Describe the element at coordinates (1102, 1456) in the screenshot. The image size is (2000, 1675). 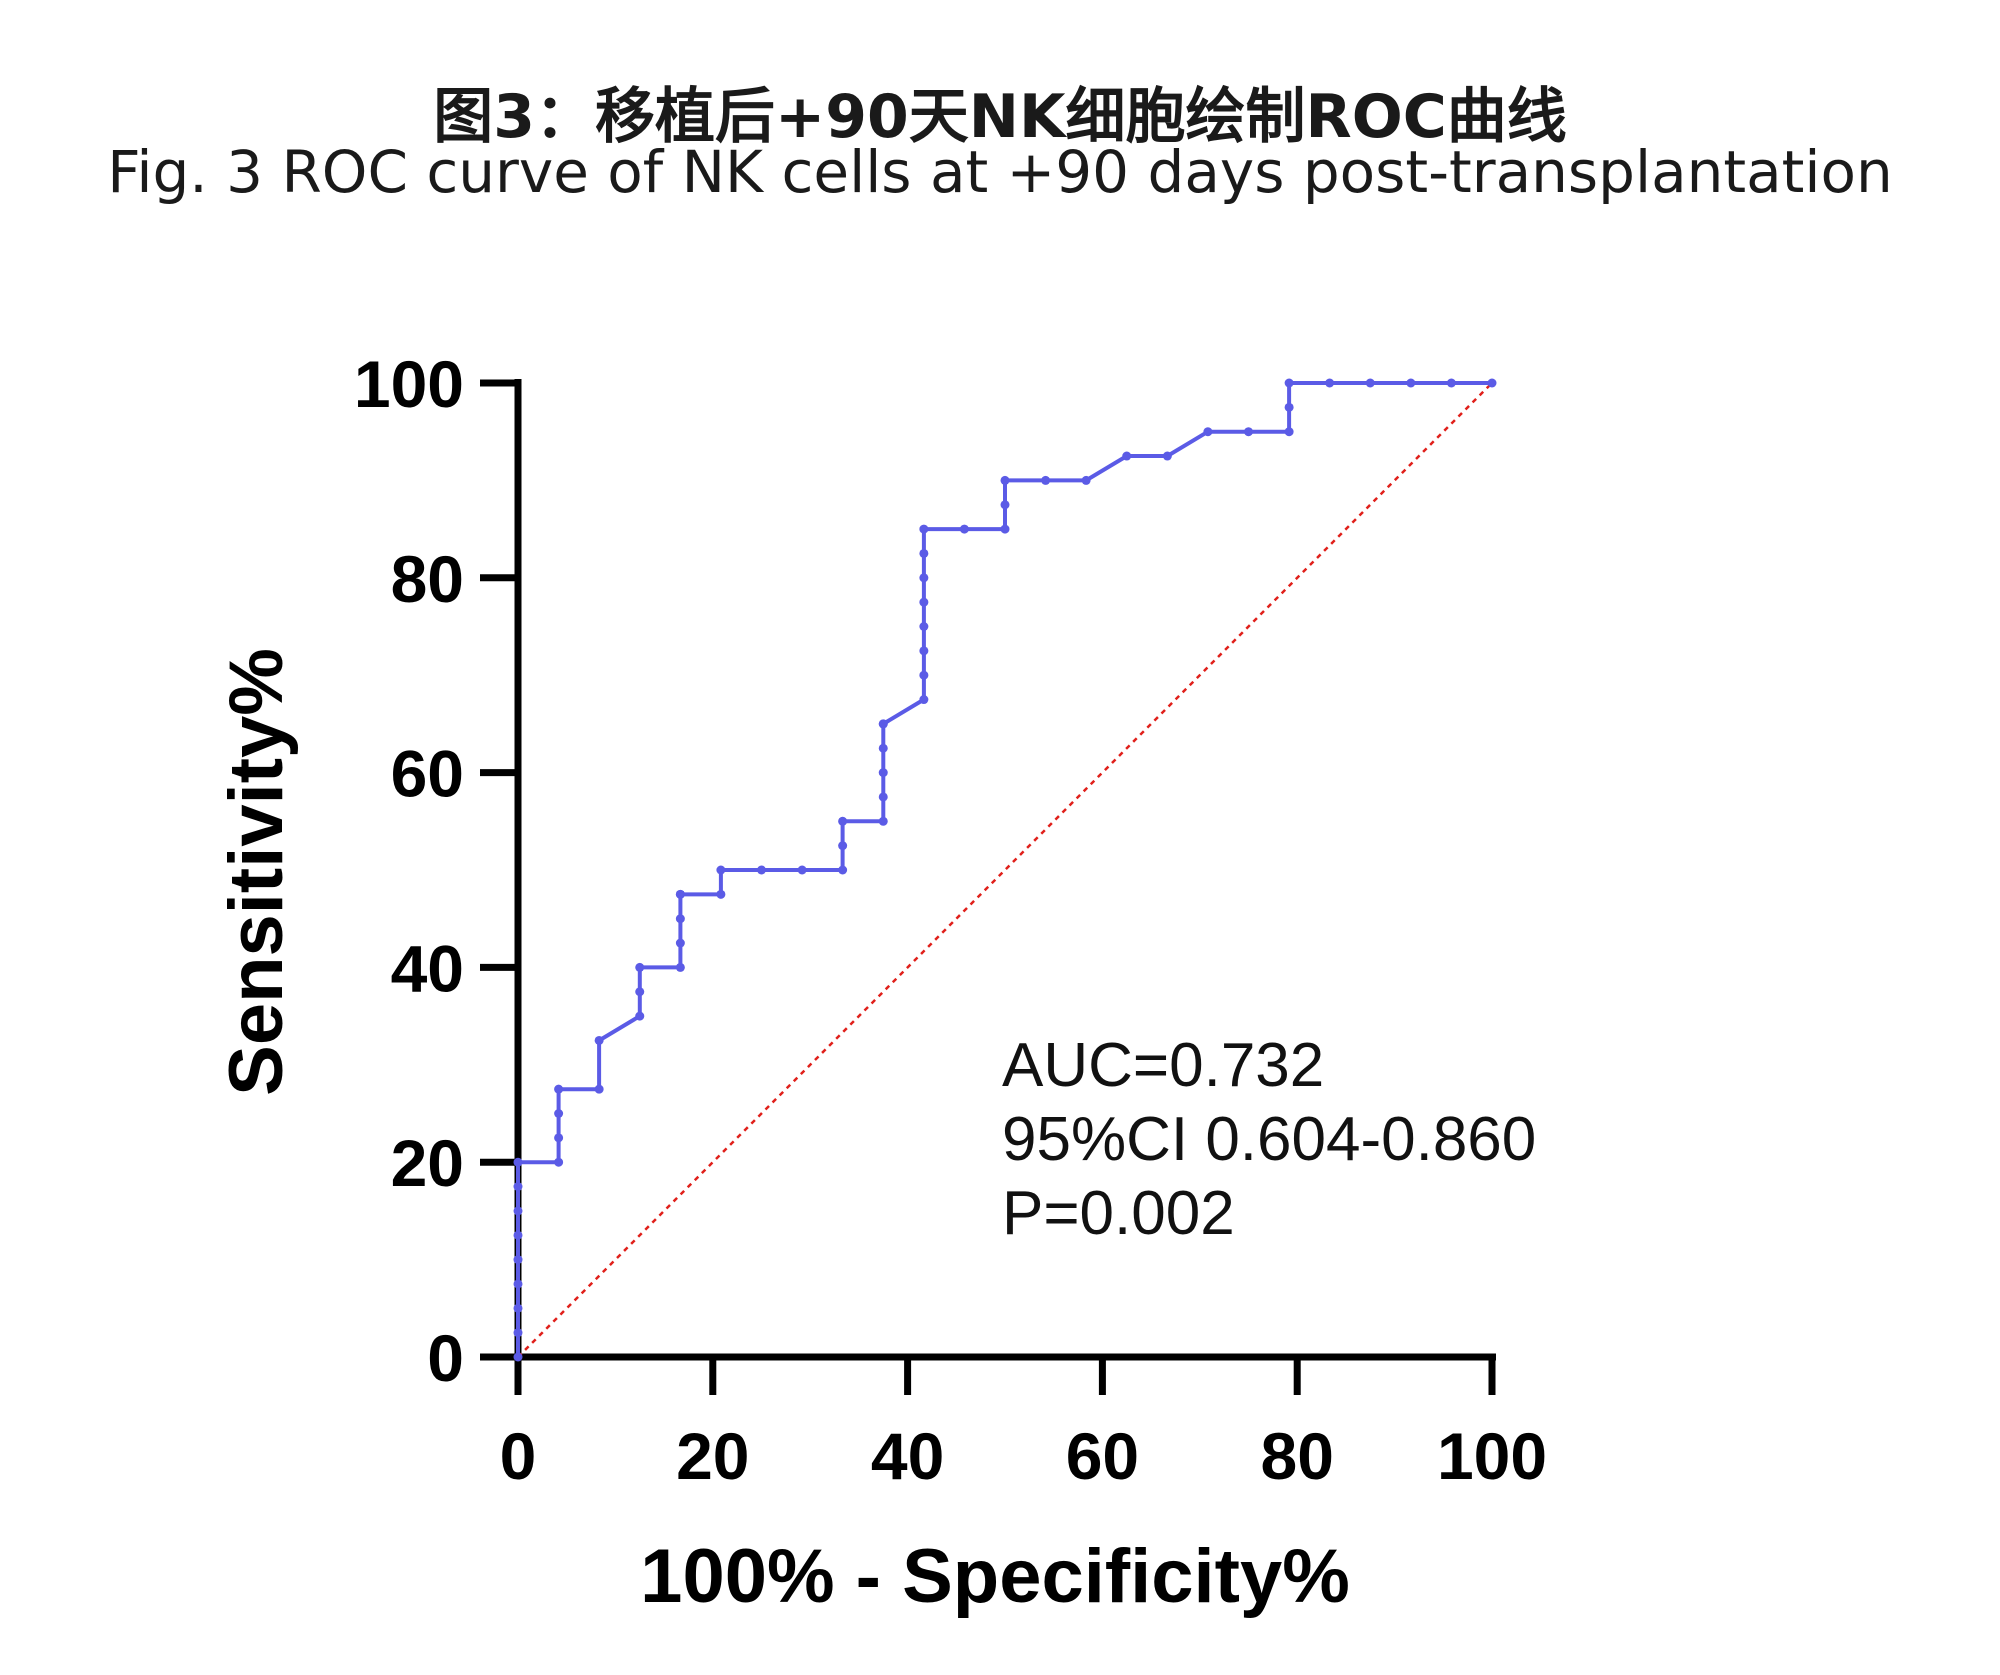
I see `x-tick-label: 60` at that location.